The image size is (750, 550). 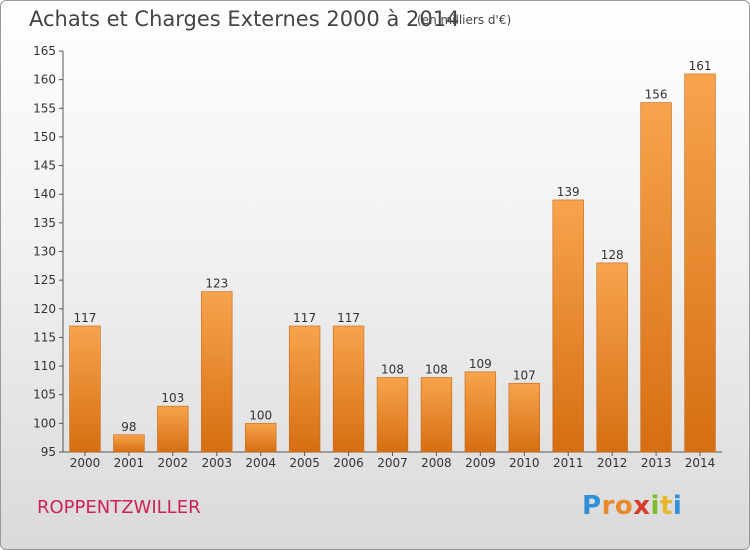 What do you see at coordinates (44, 166) in the screenshot?
I see `y-tick-label: 145` at bounding box center [44, 166].